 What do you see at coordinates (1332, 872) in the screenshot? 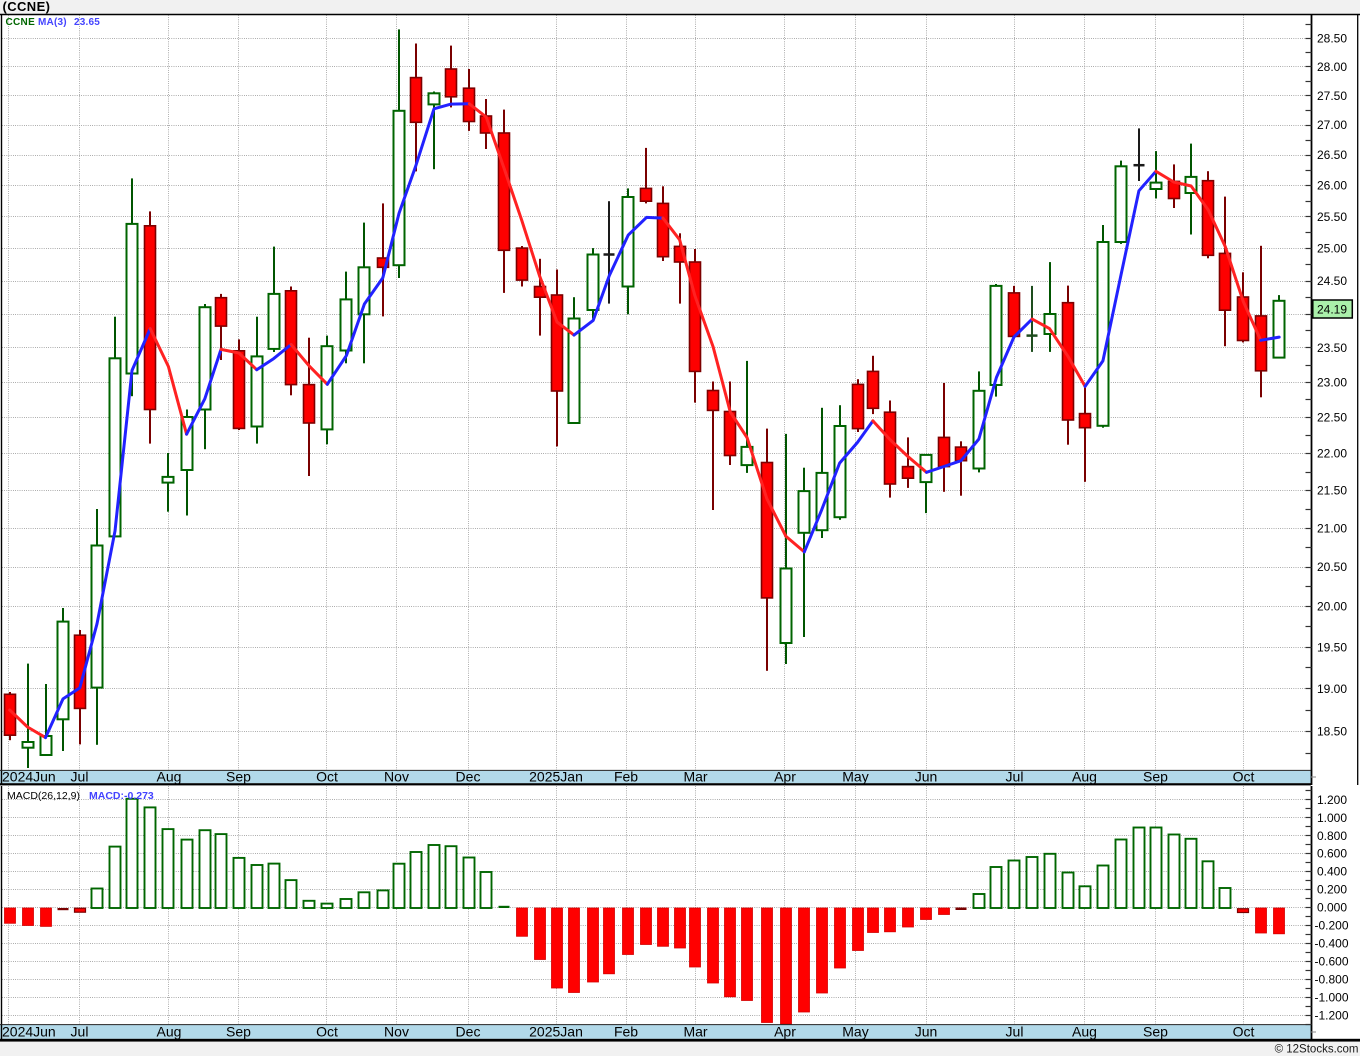
I see `svg-text: 0.400` at bounding box center [1332, 872].